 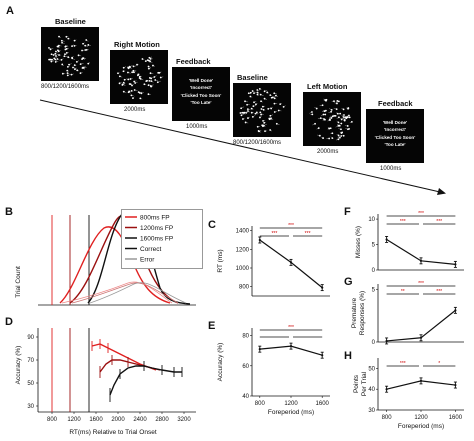 What do you see at coordinates (374, 246) in the screenshot?
I see `ytick-label: 5` at bounding box center [374, 246].